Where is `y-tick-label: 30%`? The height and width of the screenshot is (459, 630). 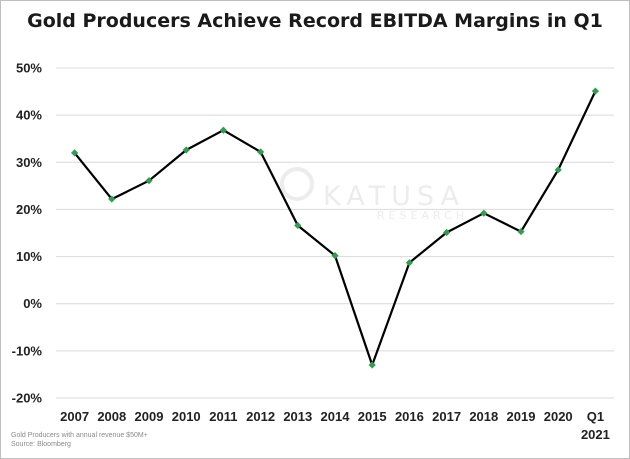 y-tick-label: 30% is located at coordinates (29, 162).